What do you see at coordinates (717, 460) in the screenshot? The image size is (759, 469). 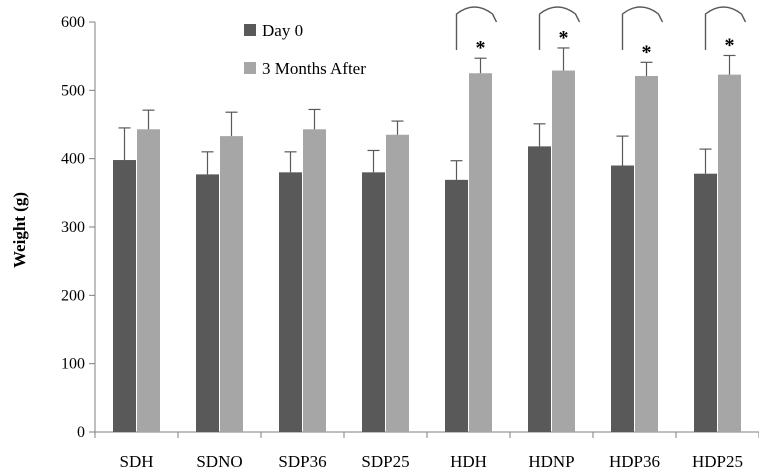 I see `x-tick-label: HDP25` at bounding box center [717, 460].